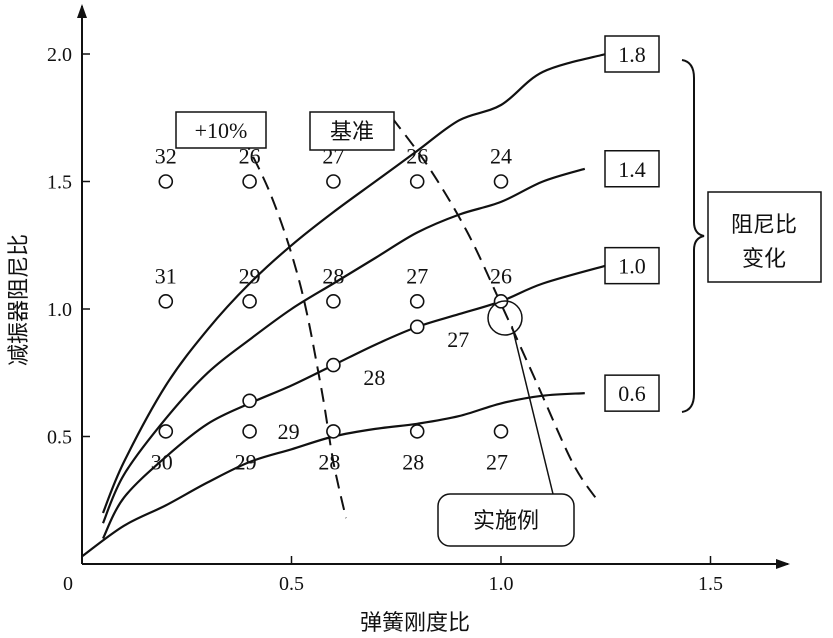  What do you see at coordinates (501, 584) in the screenshot?
I see `x-tick-label: 1.0` at bounding box center [501, 584].